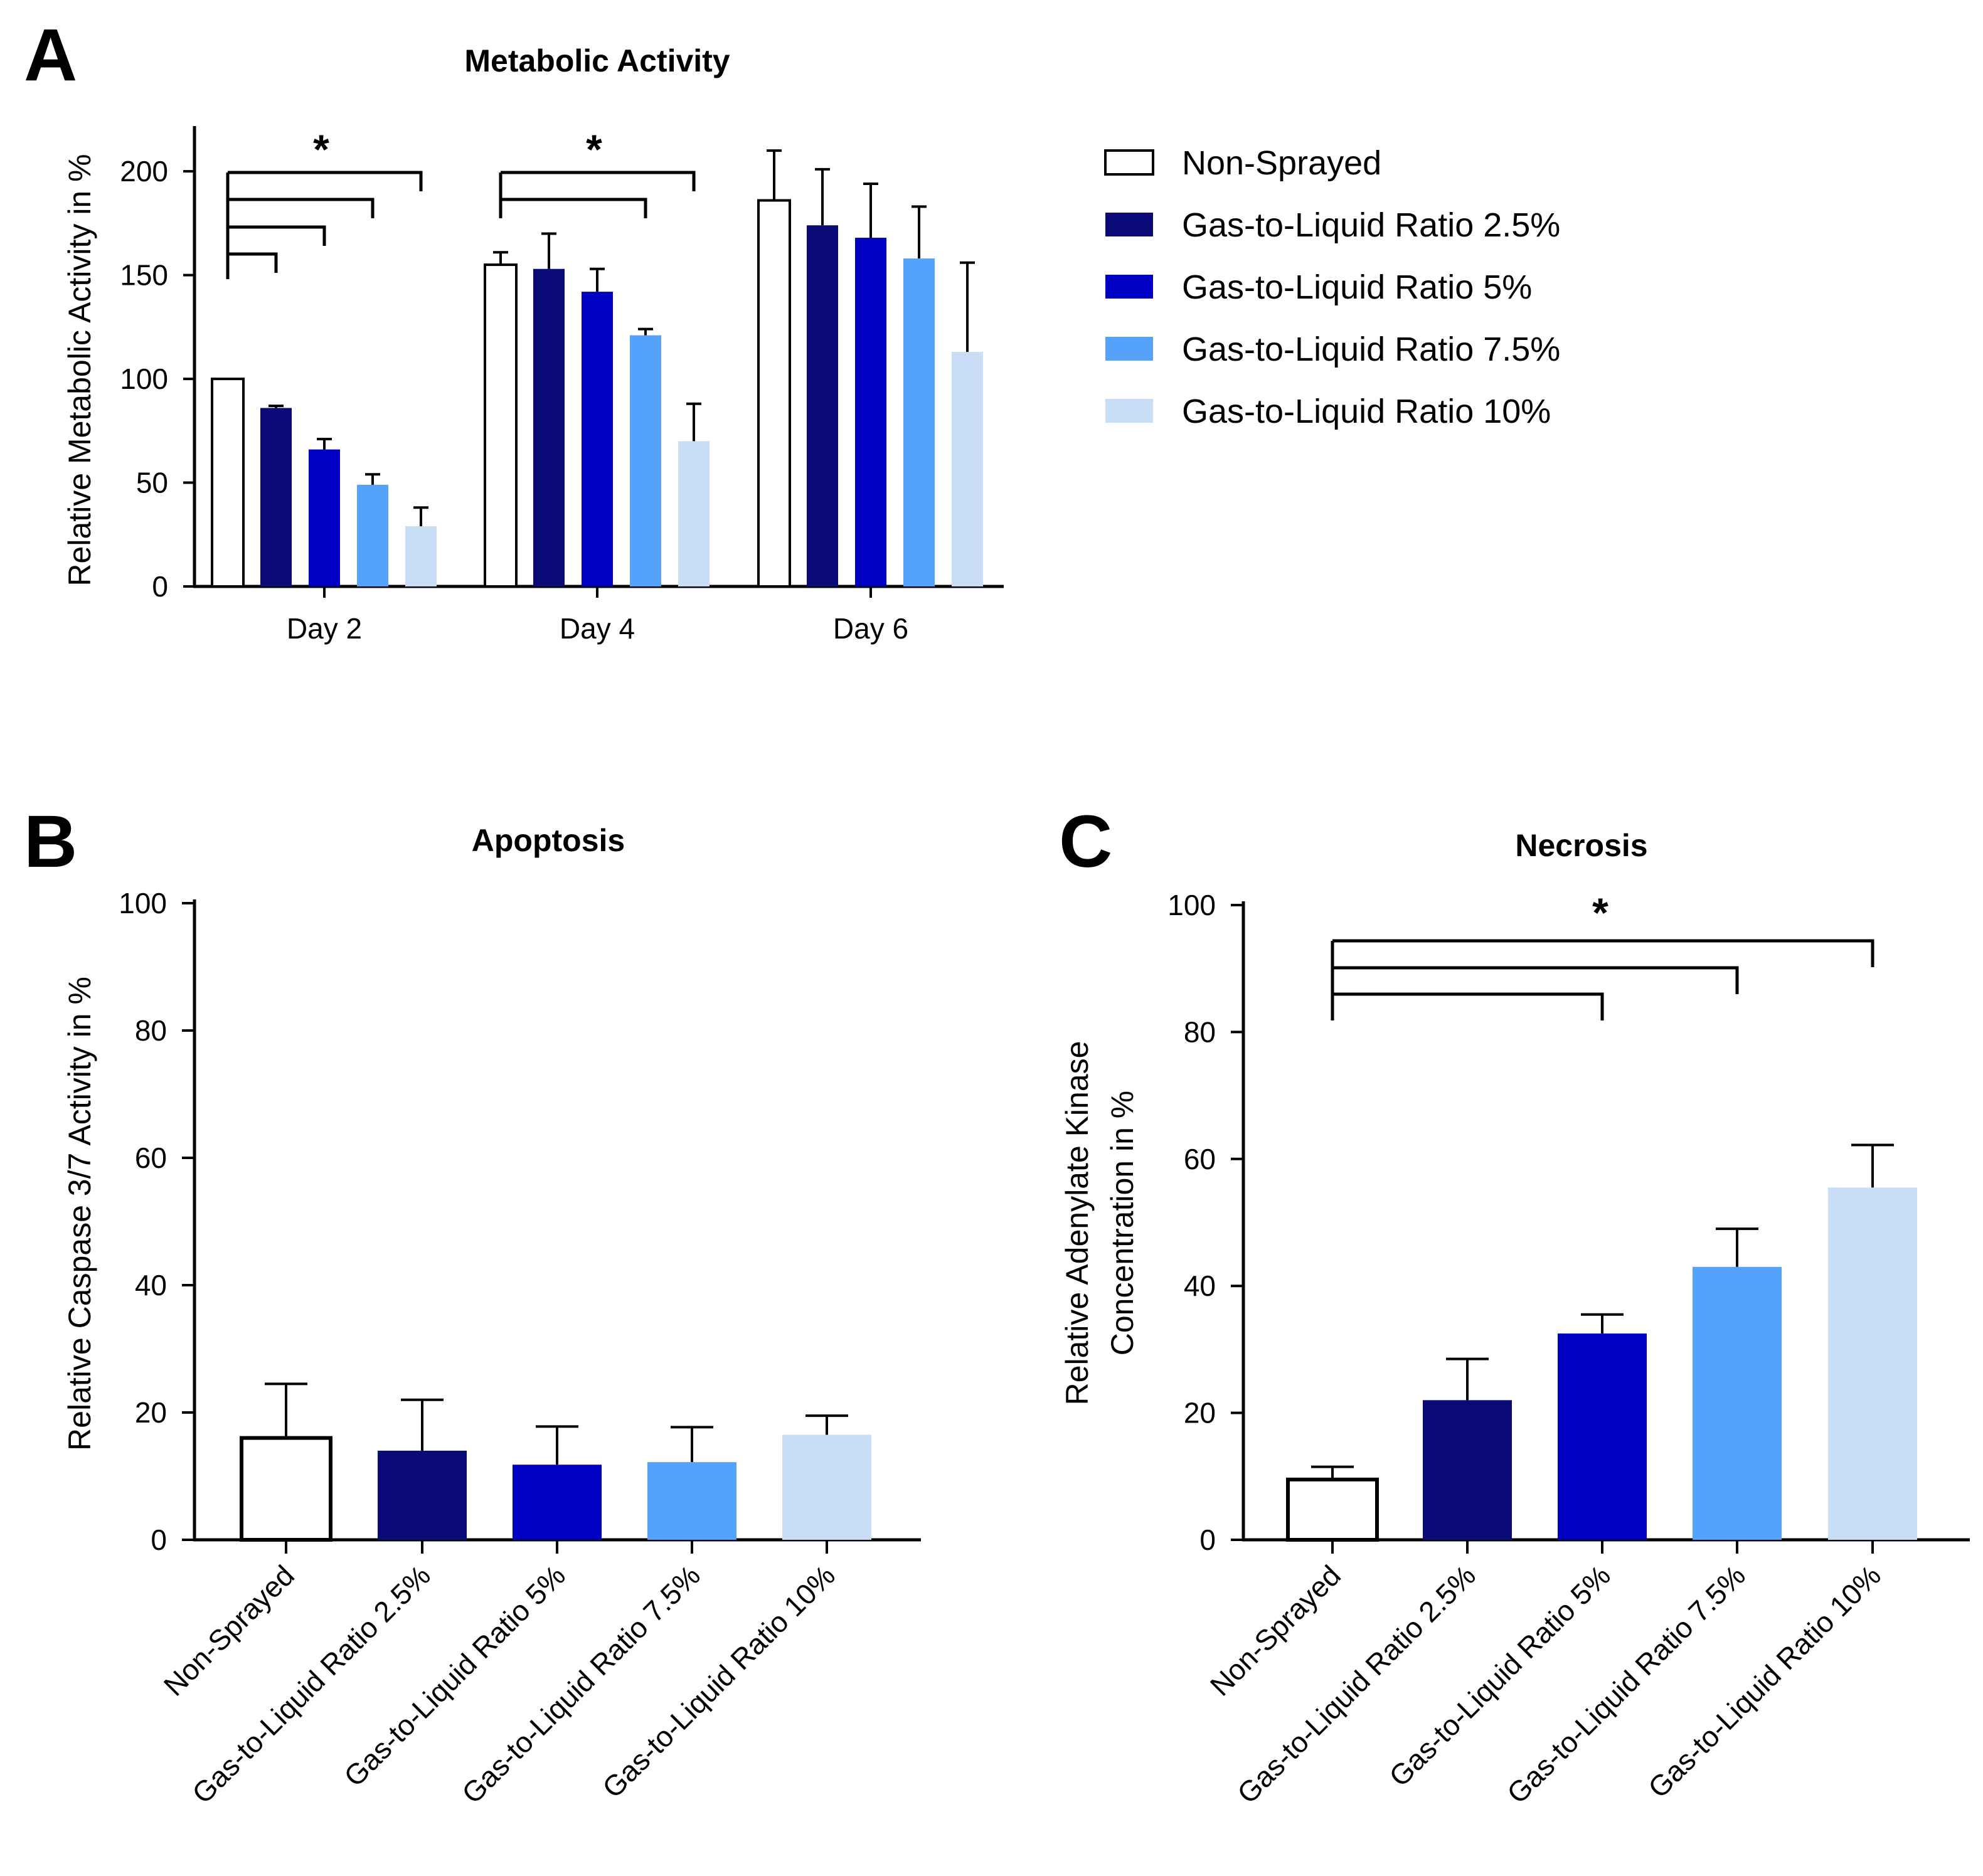 This screenshot has width=1983, height=1876. What do you see at coordinates (152, 483) in the screenshot?
I see `chart-a-y-tick-label: 50` at bounding box center [152, 483].